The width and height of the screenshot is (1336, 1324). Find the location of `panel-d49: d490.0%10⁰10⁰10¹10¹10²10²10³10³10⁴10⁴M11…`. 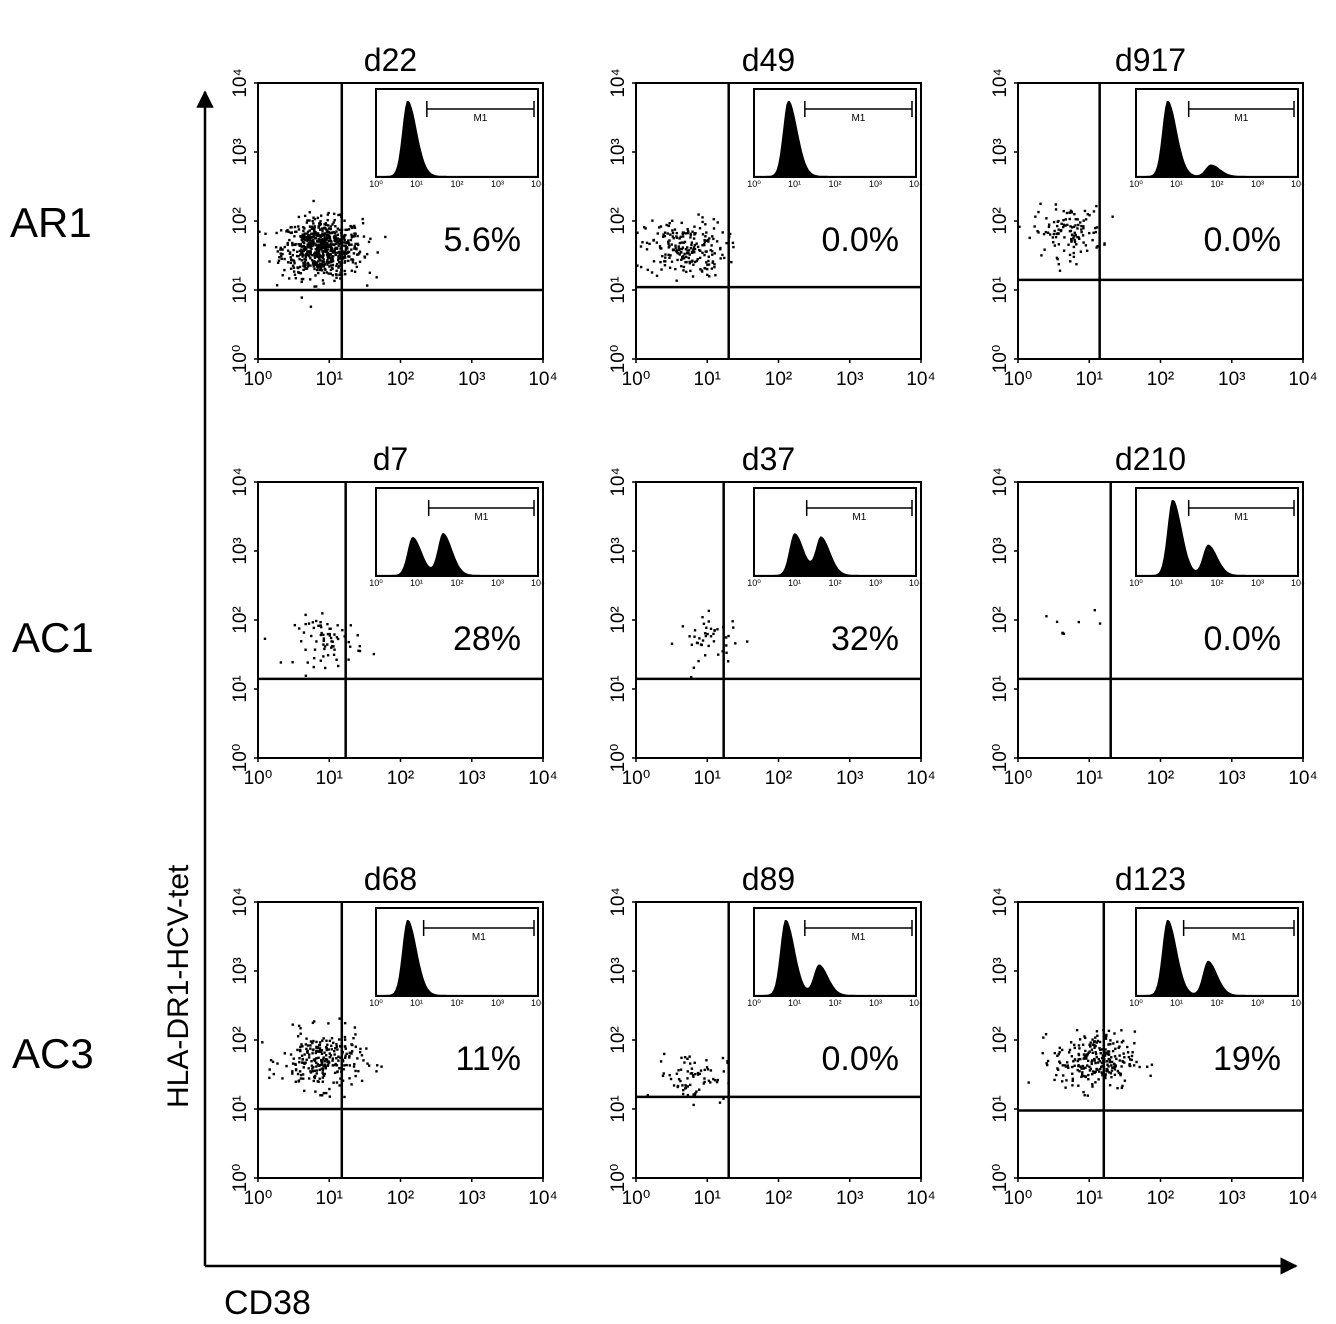

panel-d49: d490.0%10⁰10⁰10¹10¹10²10²10³10³10⁴10⁴M11… is located at coordinates (772, 216).